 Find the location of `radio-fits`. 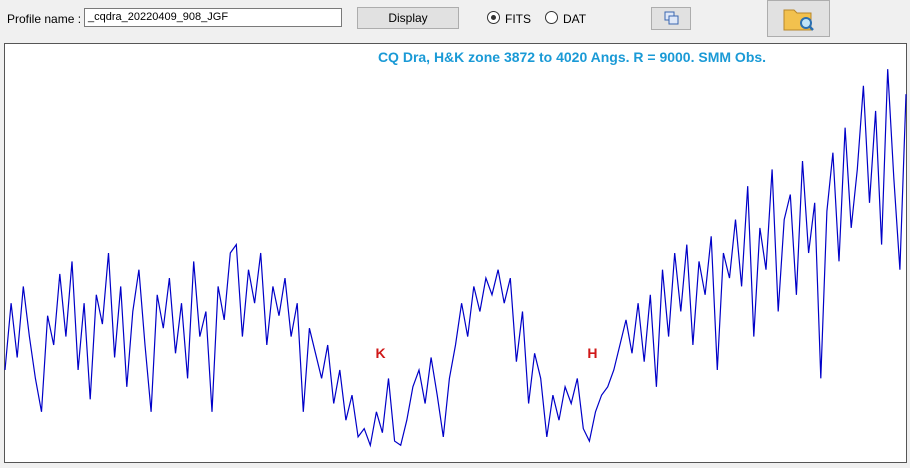

radio-fits is located at coordinates (493, 17).